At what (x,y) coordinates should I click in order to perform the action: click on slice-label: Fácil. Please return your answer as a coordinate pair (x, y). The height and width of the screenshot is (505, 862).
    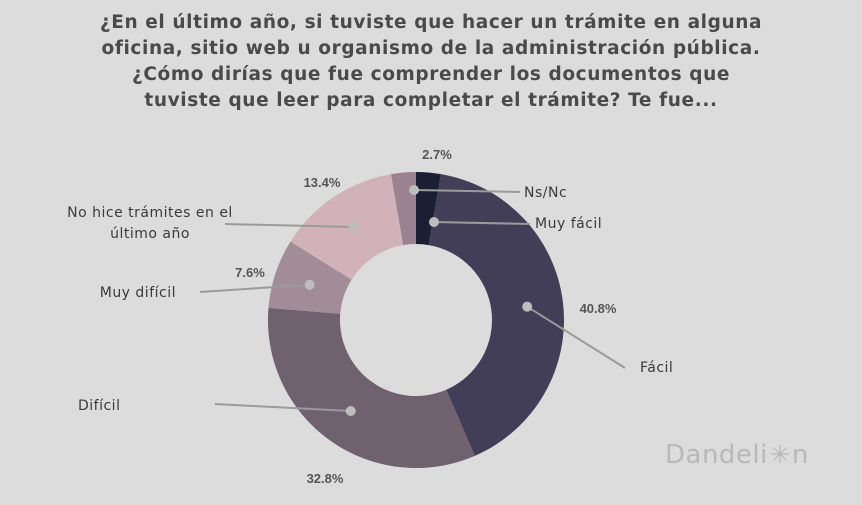
    Looking at the image, I should click on (656, 368).